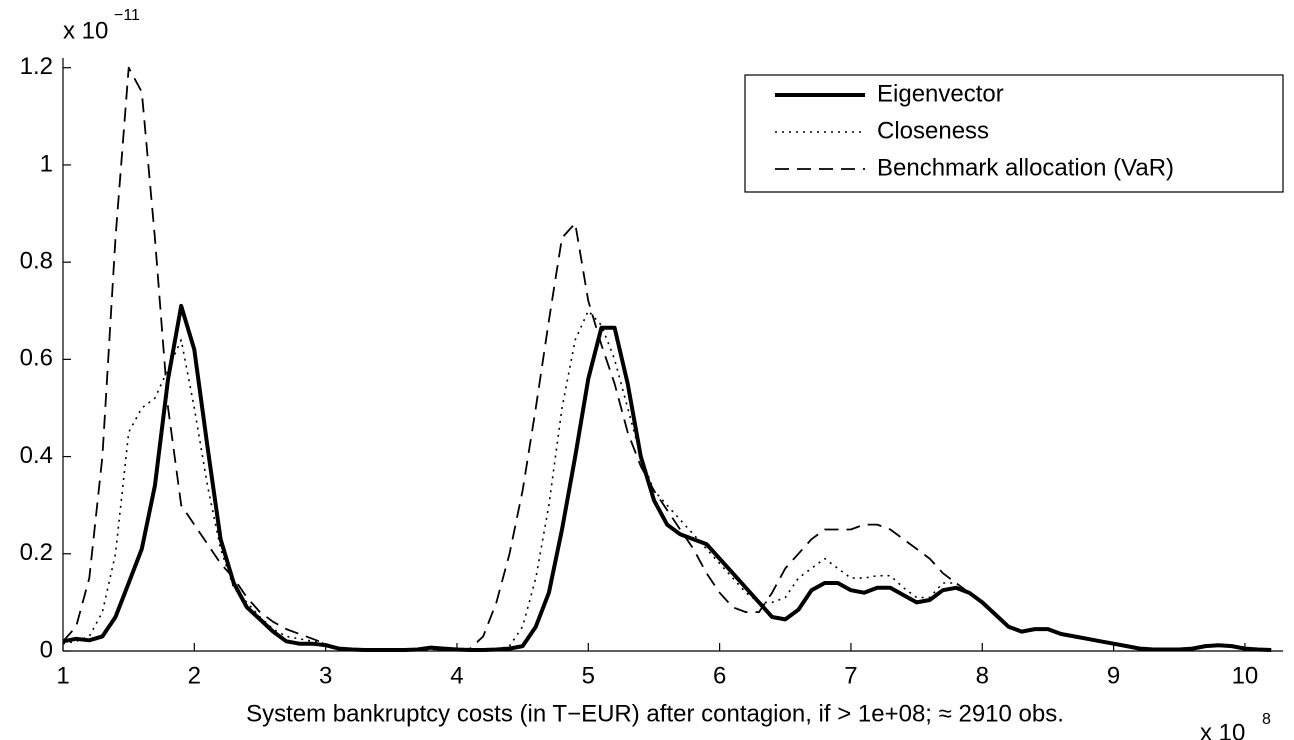 Image resolution: width=1294 pixels, height=740 pixels. I want to click on x-tick-label: 2, so click(194, 675).